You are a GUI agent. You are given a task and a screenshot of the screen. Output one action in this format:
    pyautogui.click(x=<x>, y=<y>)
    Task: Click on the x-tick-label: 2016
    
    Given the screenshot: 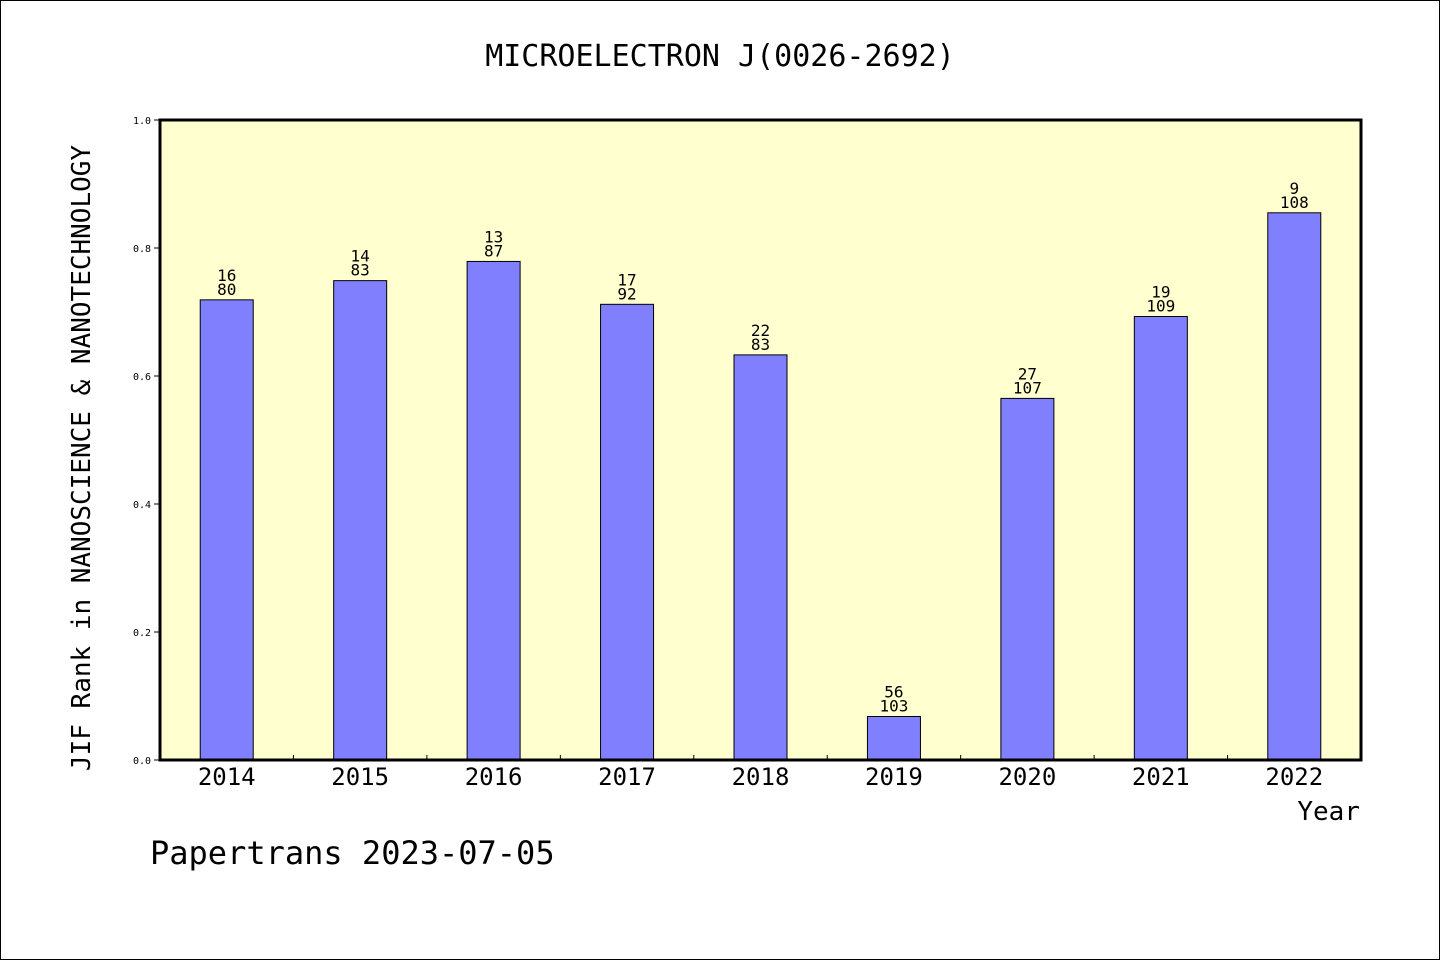 What is the action you would take?
    pyautogui.click(x=494, y=777)
    